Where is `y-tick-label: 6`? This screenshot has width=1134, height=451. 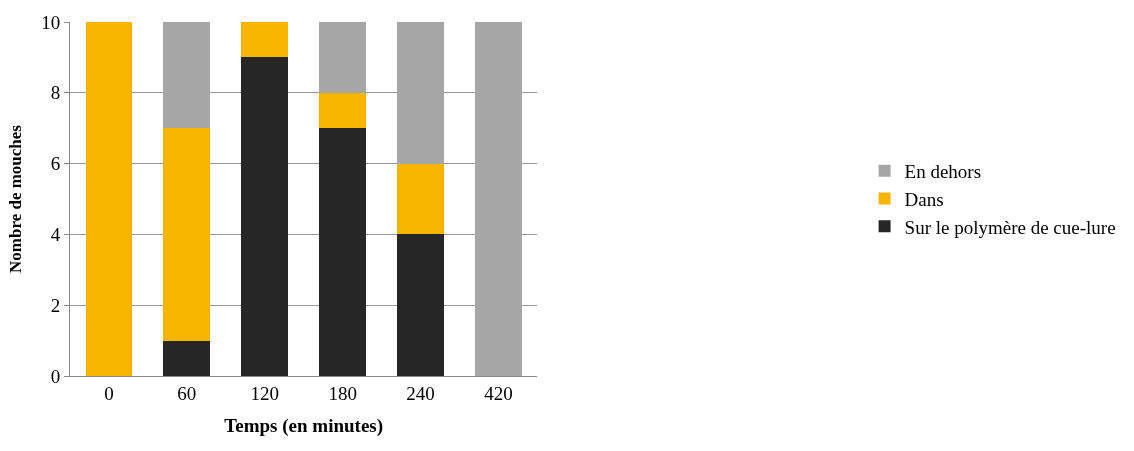
y-tick-label: 6 is located at coordinates (55, 164).